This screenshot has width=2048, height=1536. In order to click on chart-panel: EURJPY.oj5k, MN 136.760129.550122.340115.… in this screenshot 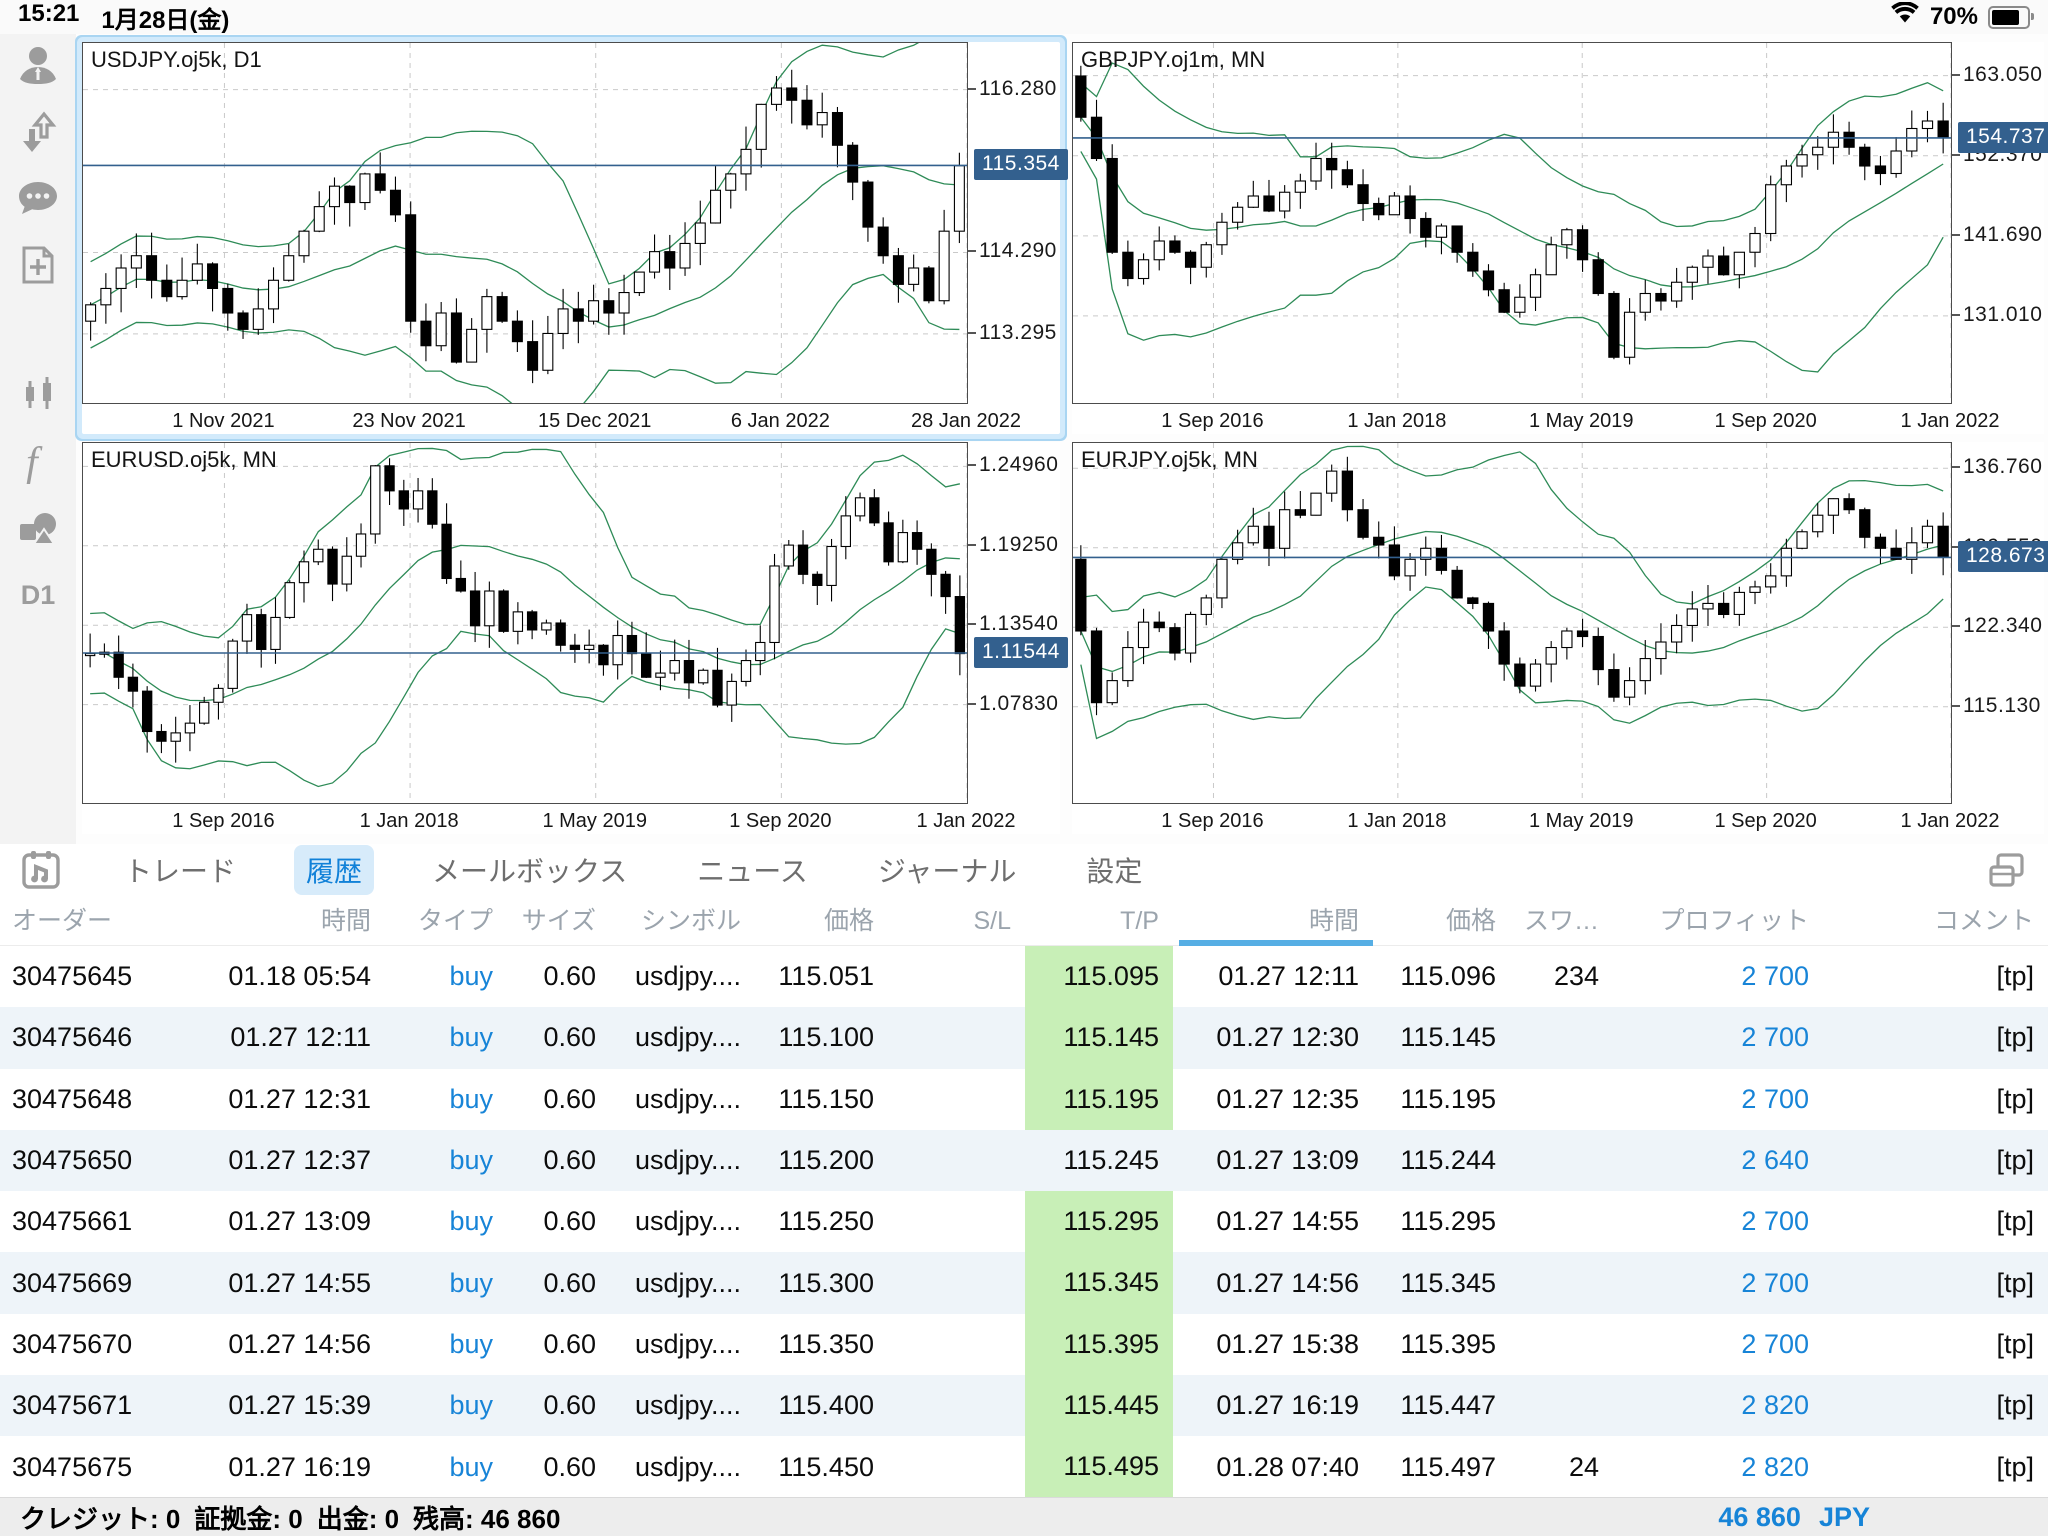, I will do `click(1560, 638)`.